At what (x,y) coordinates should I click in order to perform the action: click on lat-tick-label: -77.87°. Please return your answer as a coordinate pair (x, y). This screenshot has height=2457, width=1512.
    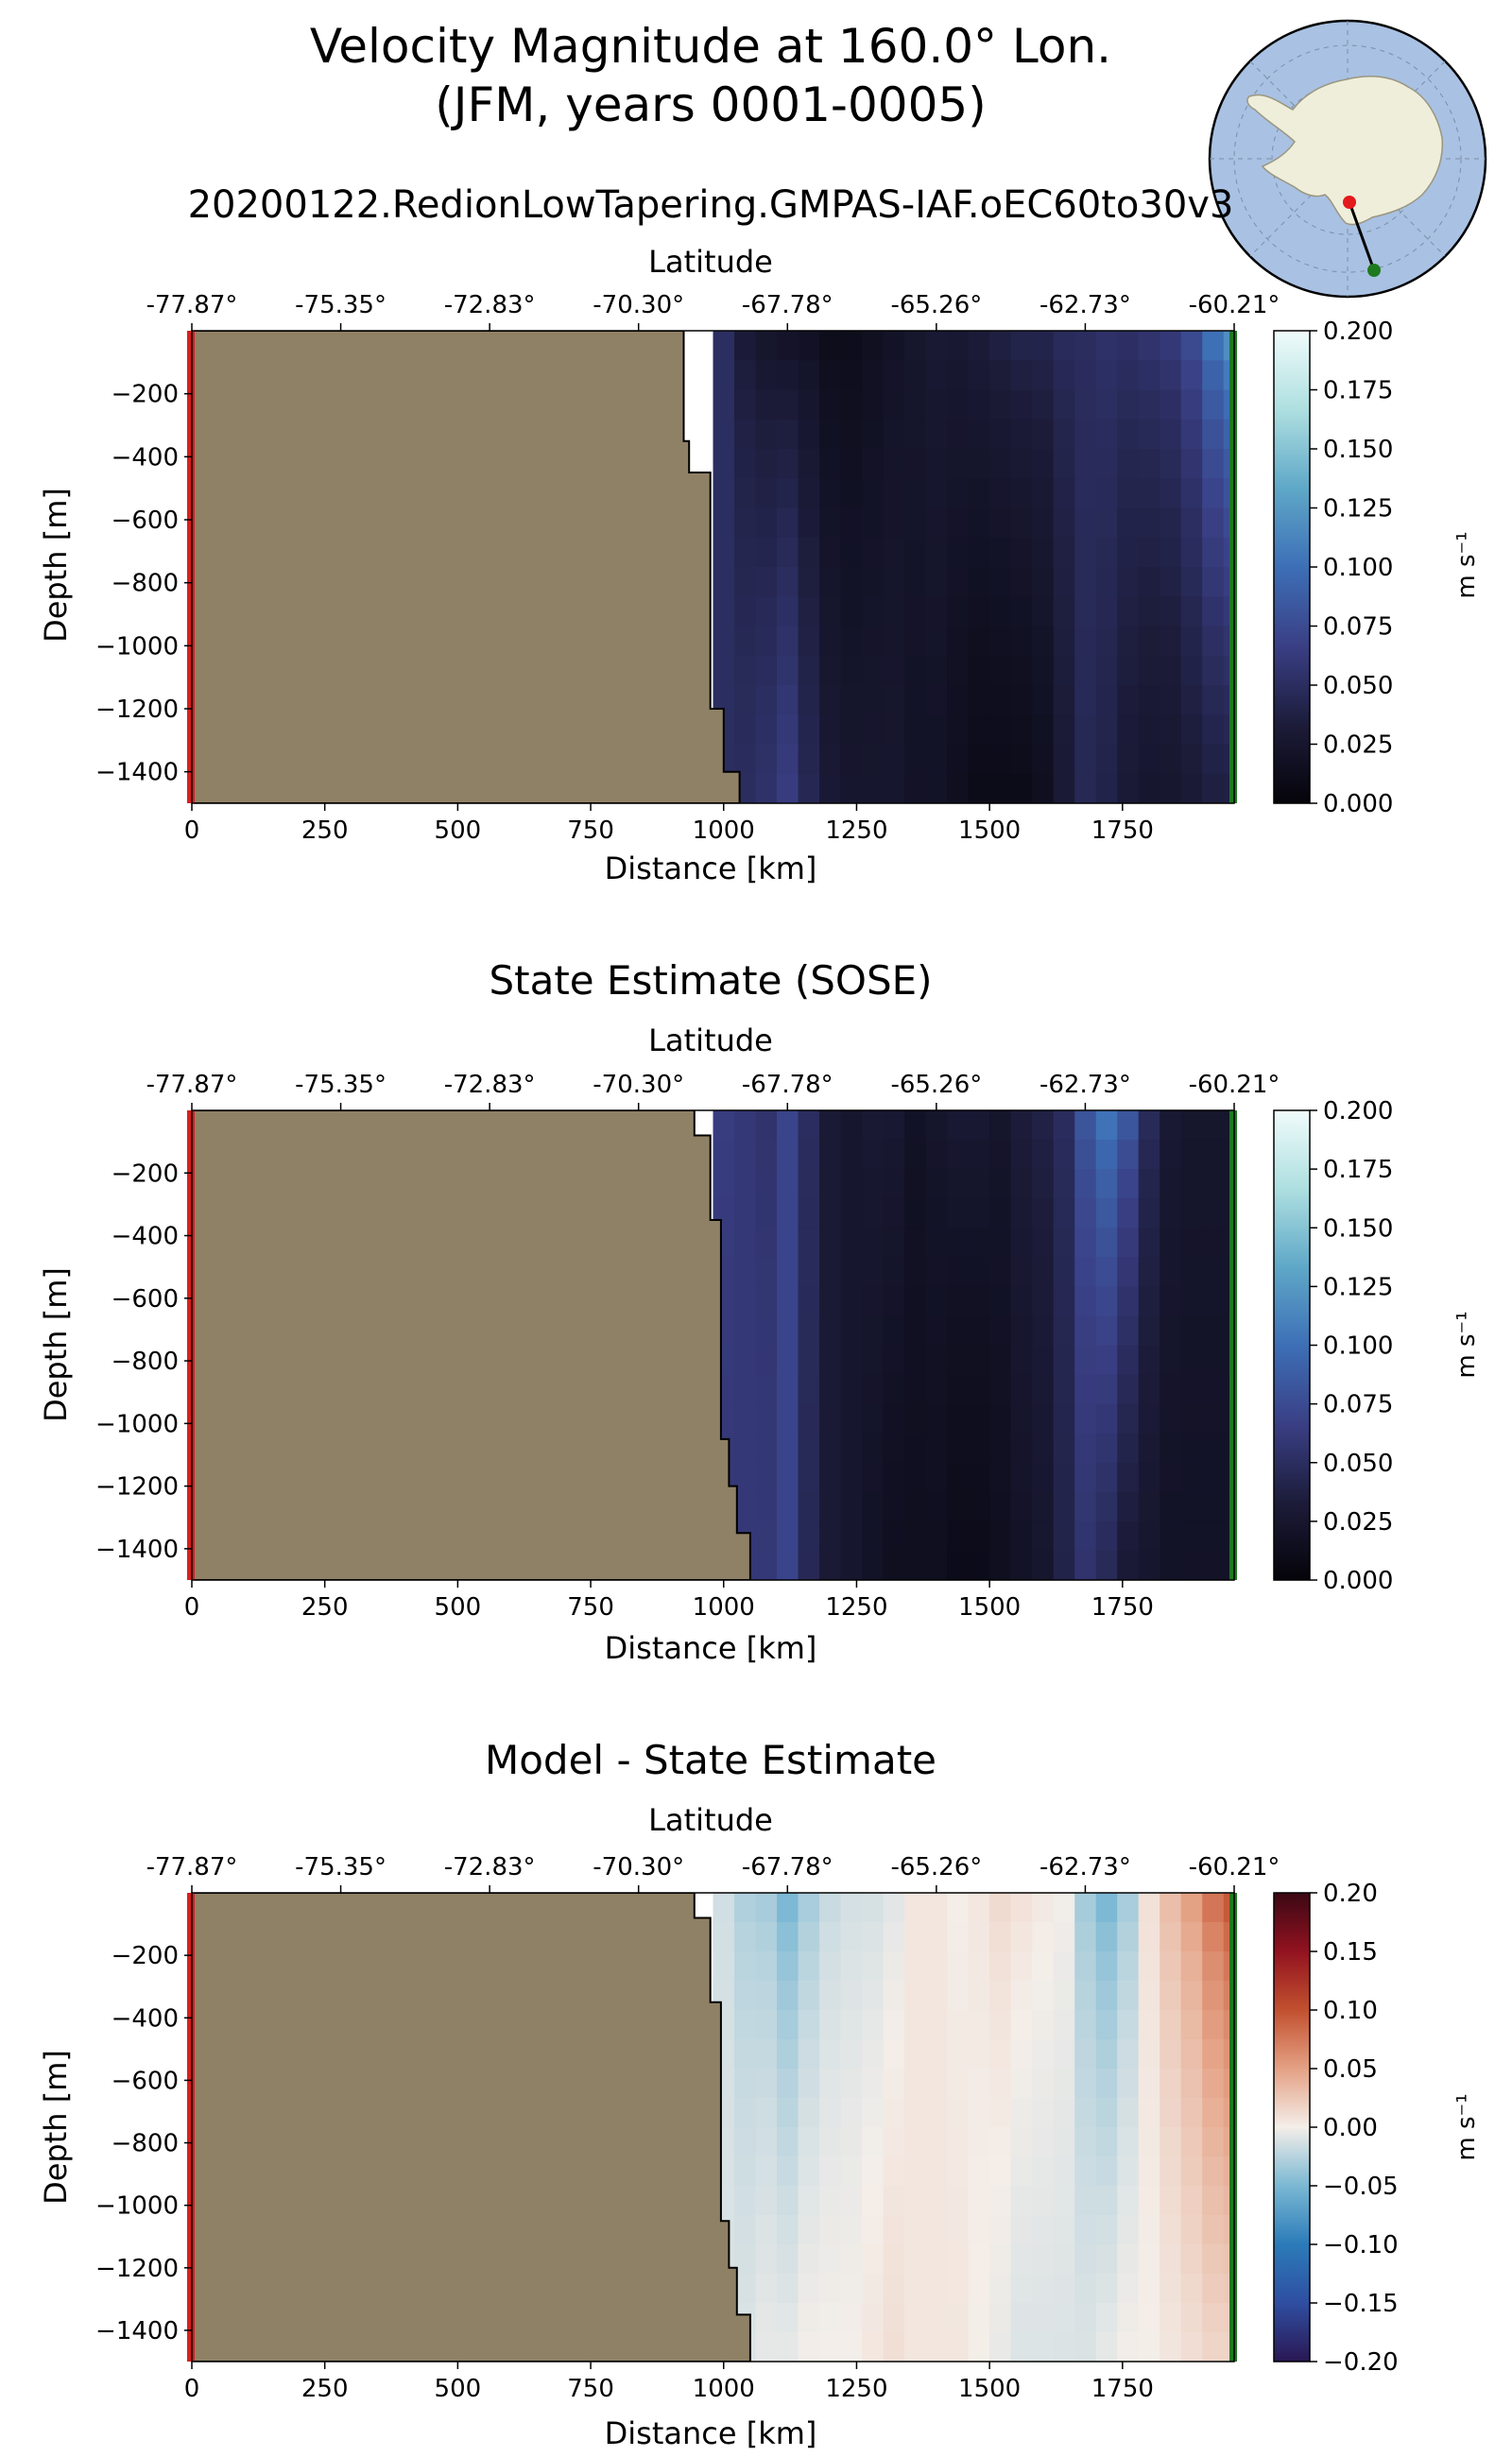
    Looking at the image, I should click on (192, 1085).